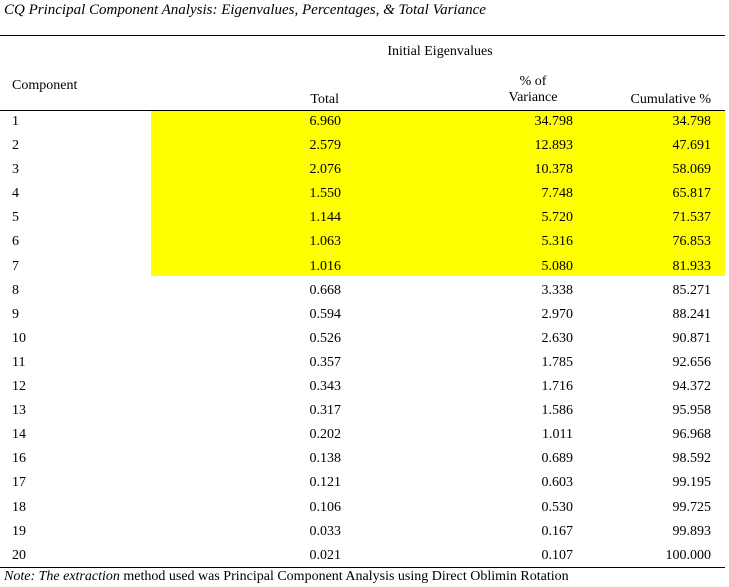  Describe the element at coordinates (19, 411) in the screenshot. I see `cell-component: 13` at that location.